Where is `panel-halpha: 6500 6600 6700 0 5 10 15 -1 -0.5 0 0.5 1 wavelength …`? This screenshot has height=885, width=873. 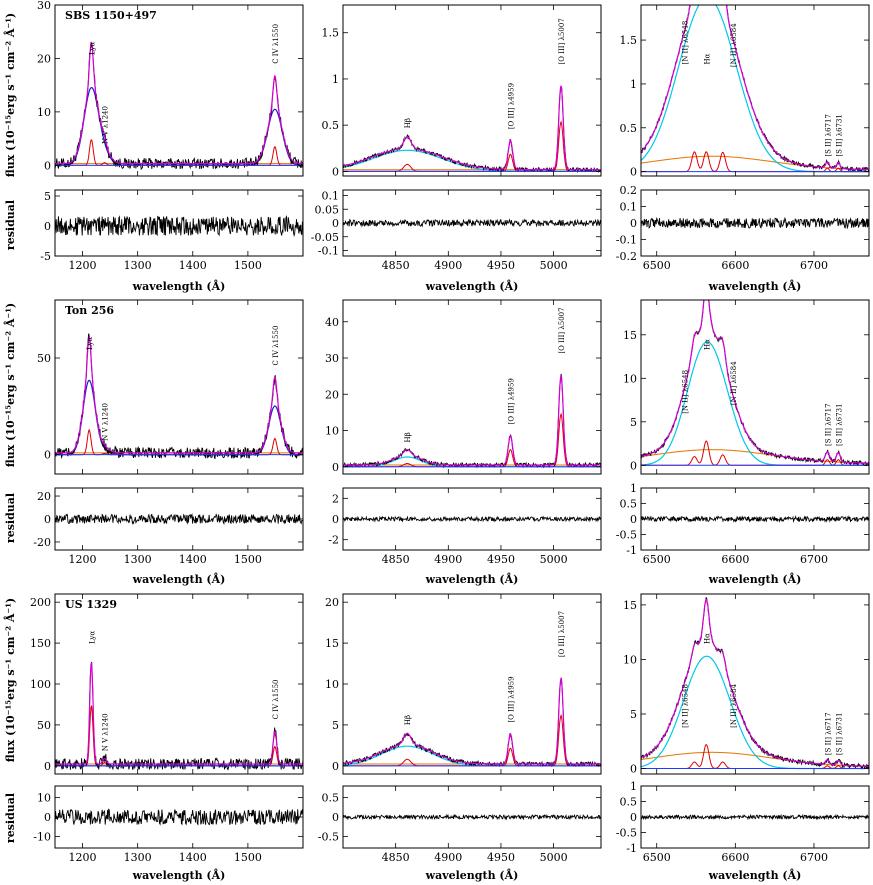 panel-halpha: 6500 6600 6700 0 5 10 15 -1 -0.5 0 0.5 1 wavelength … is located at coordinates (743, 442).